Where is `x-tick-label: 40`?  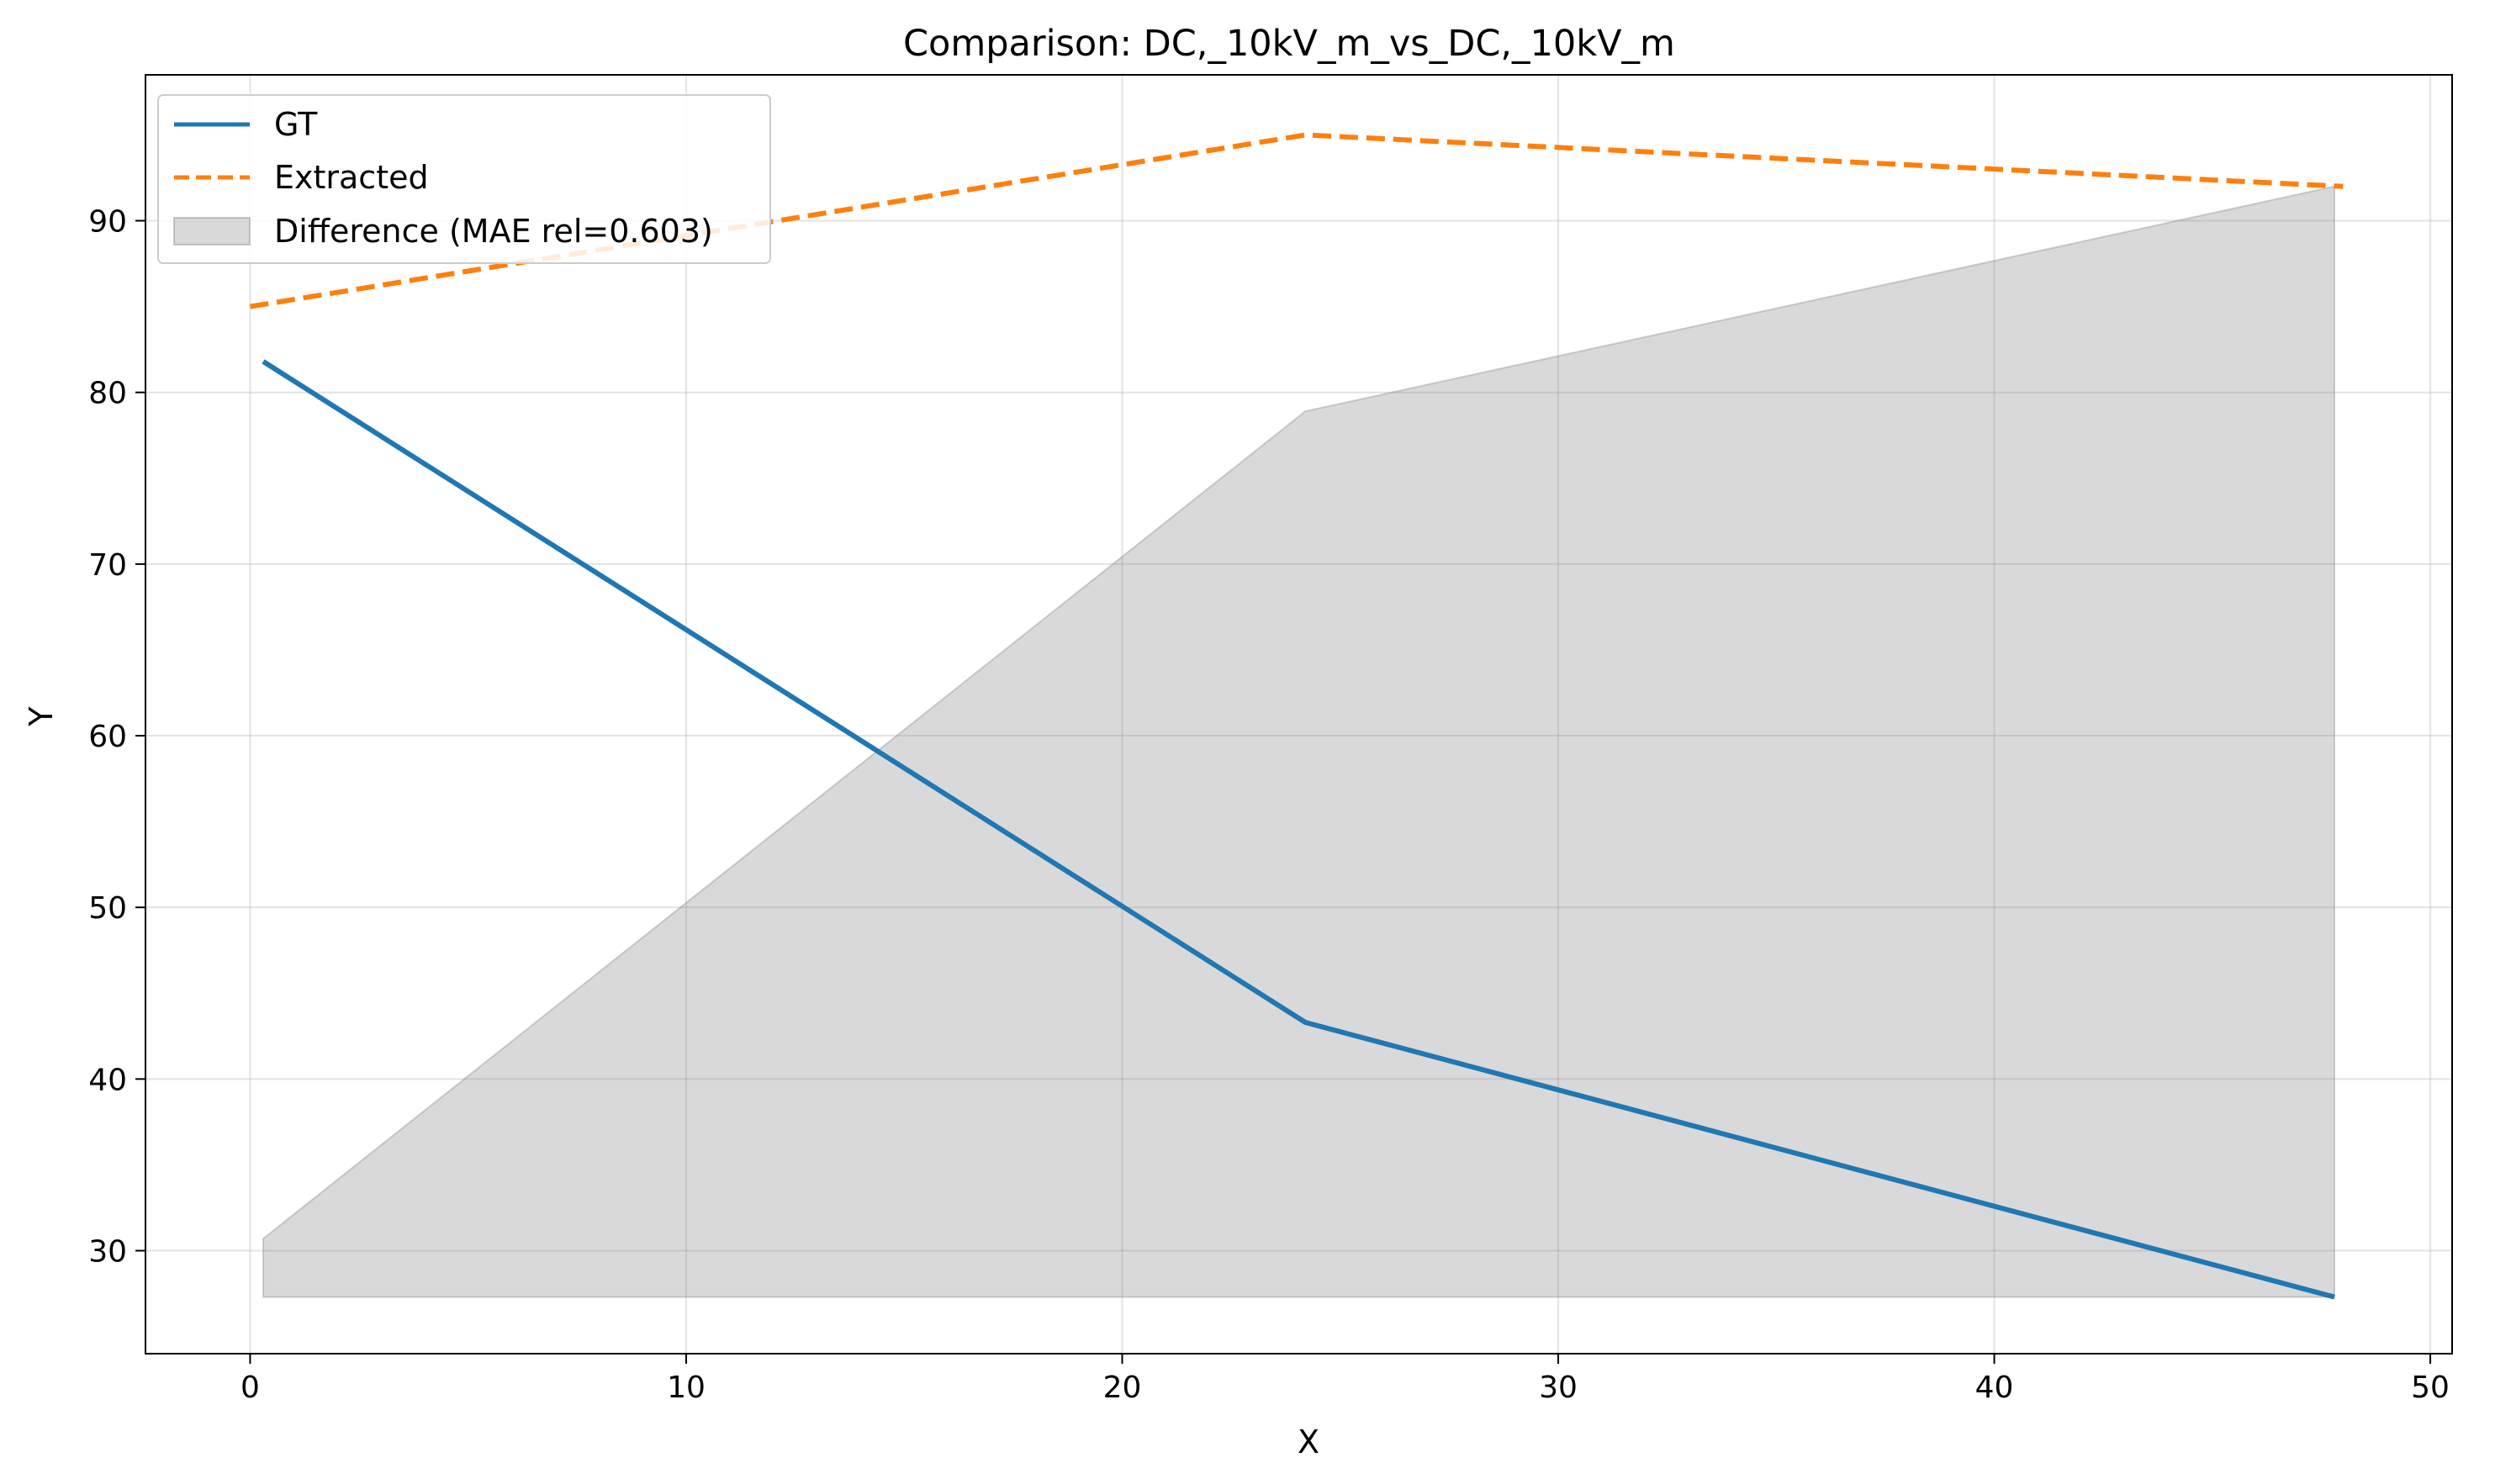 x-tick-label: 40 is located at coordinates (1994, 1387).